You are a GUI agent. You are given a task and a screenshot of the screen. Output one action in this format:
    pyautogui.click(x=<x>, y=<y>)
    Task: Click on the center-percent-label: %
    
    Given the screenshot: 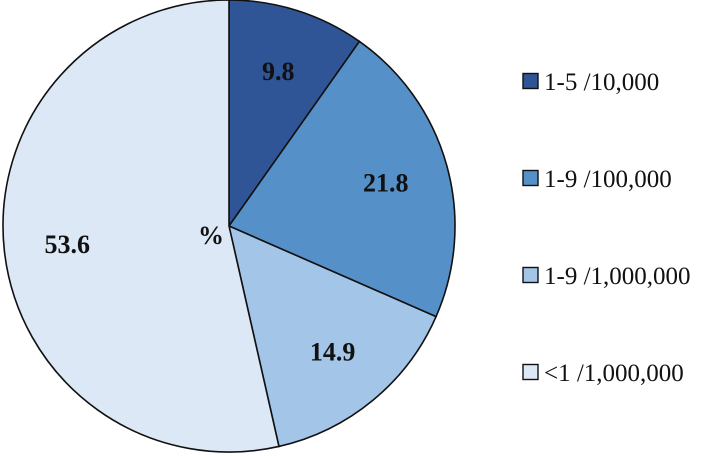 What is the action you would take?
    pyautogui.click(x=211, y=235)
    